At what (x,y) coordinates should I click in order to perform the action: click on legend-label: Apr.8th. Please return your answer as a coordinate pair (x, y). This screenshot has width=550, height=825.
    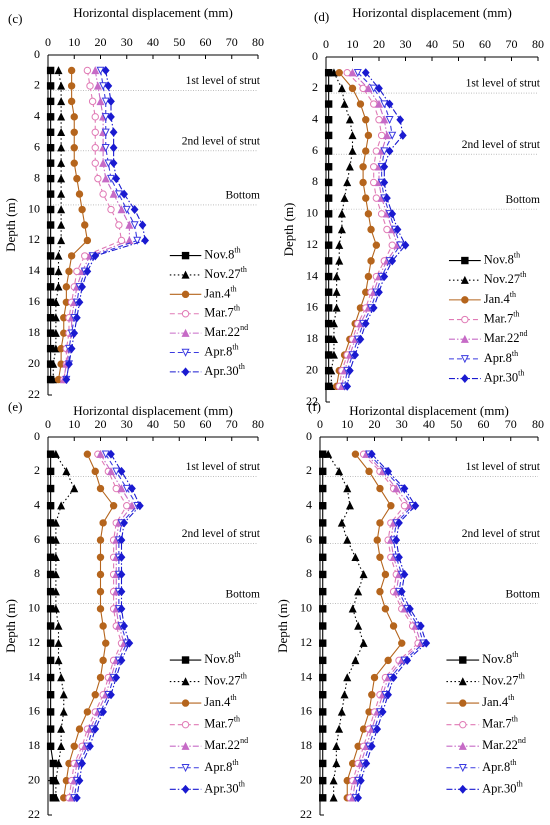
    Looking at the image, I should click on (221, 766).